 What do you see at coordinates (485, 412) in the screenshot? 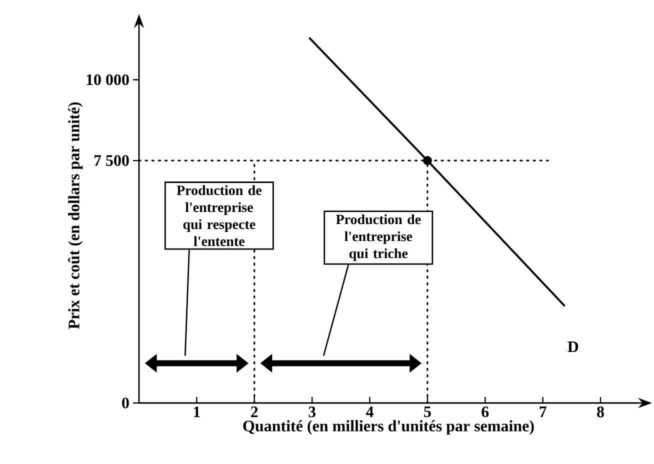
I see `x-tick-label: 6` at bounding box center [485, 412].